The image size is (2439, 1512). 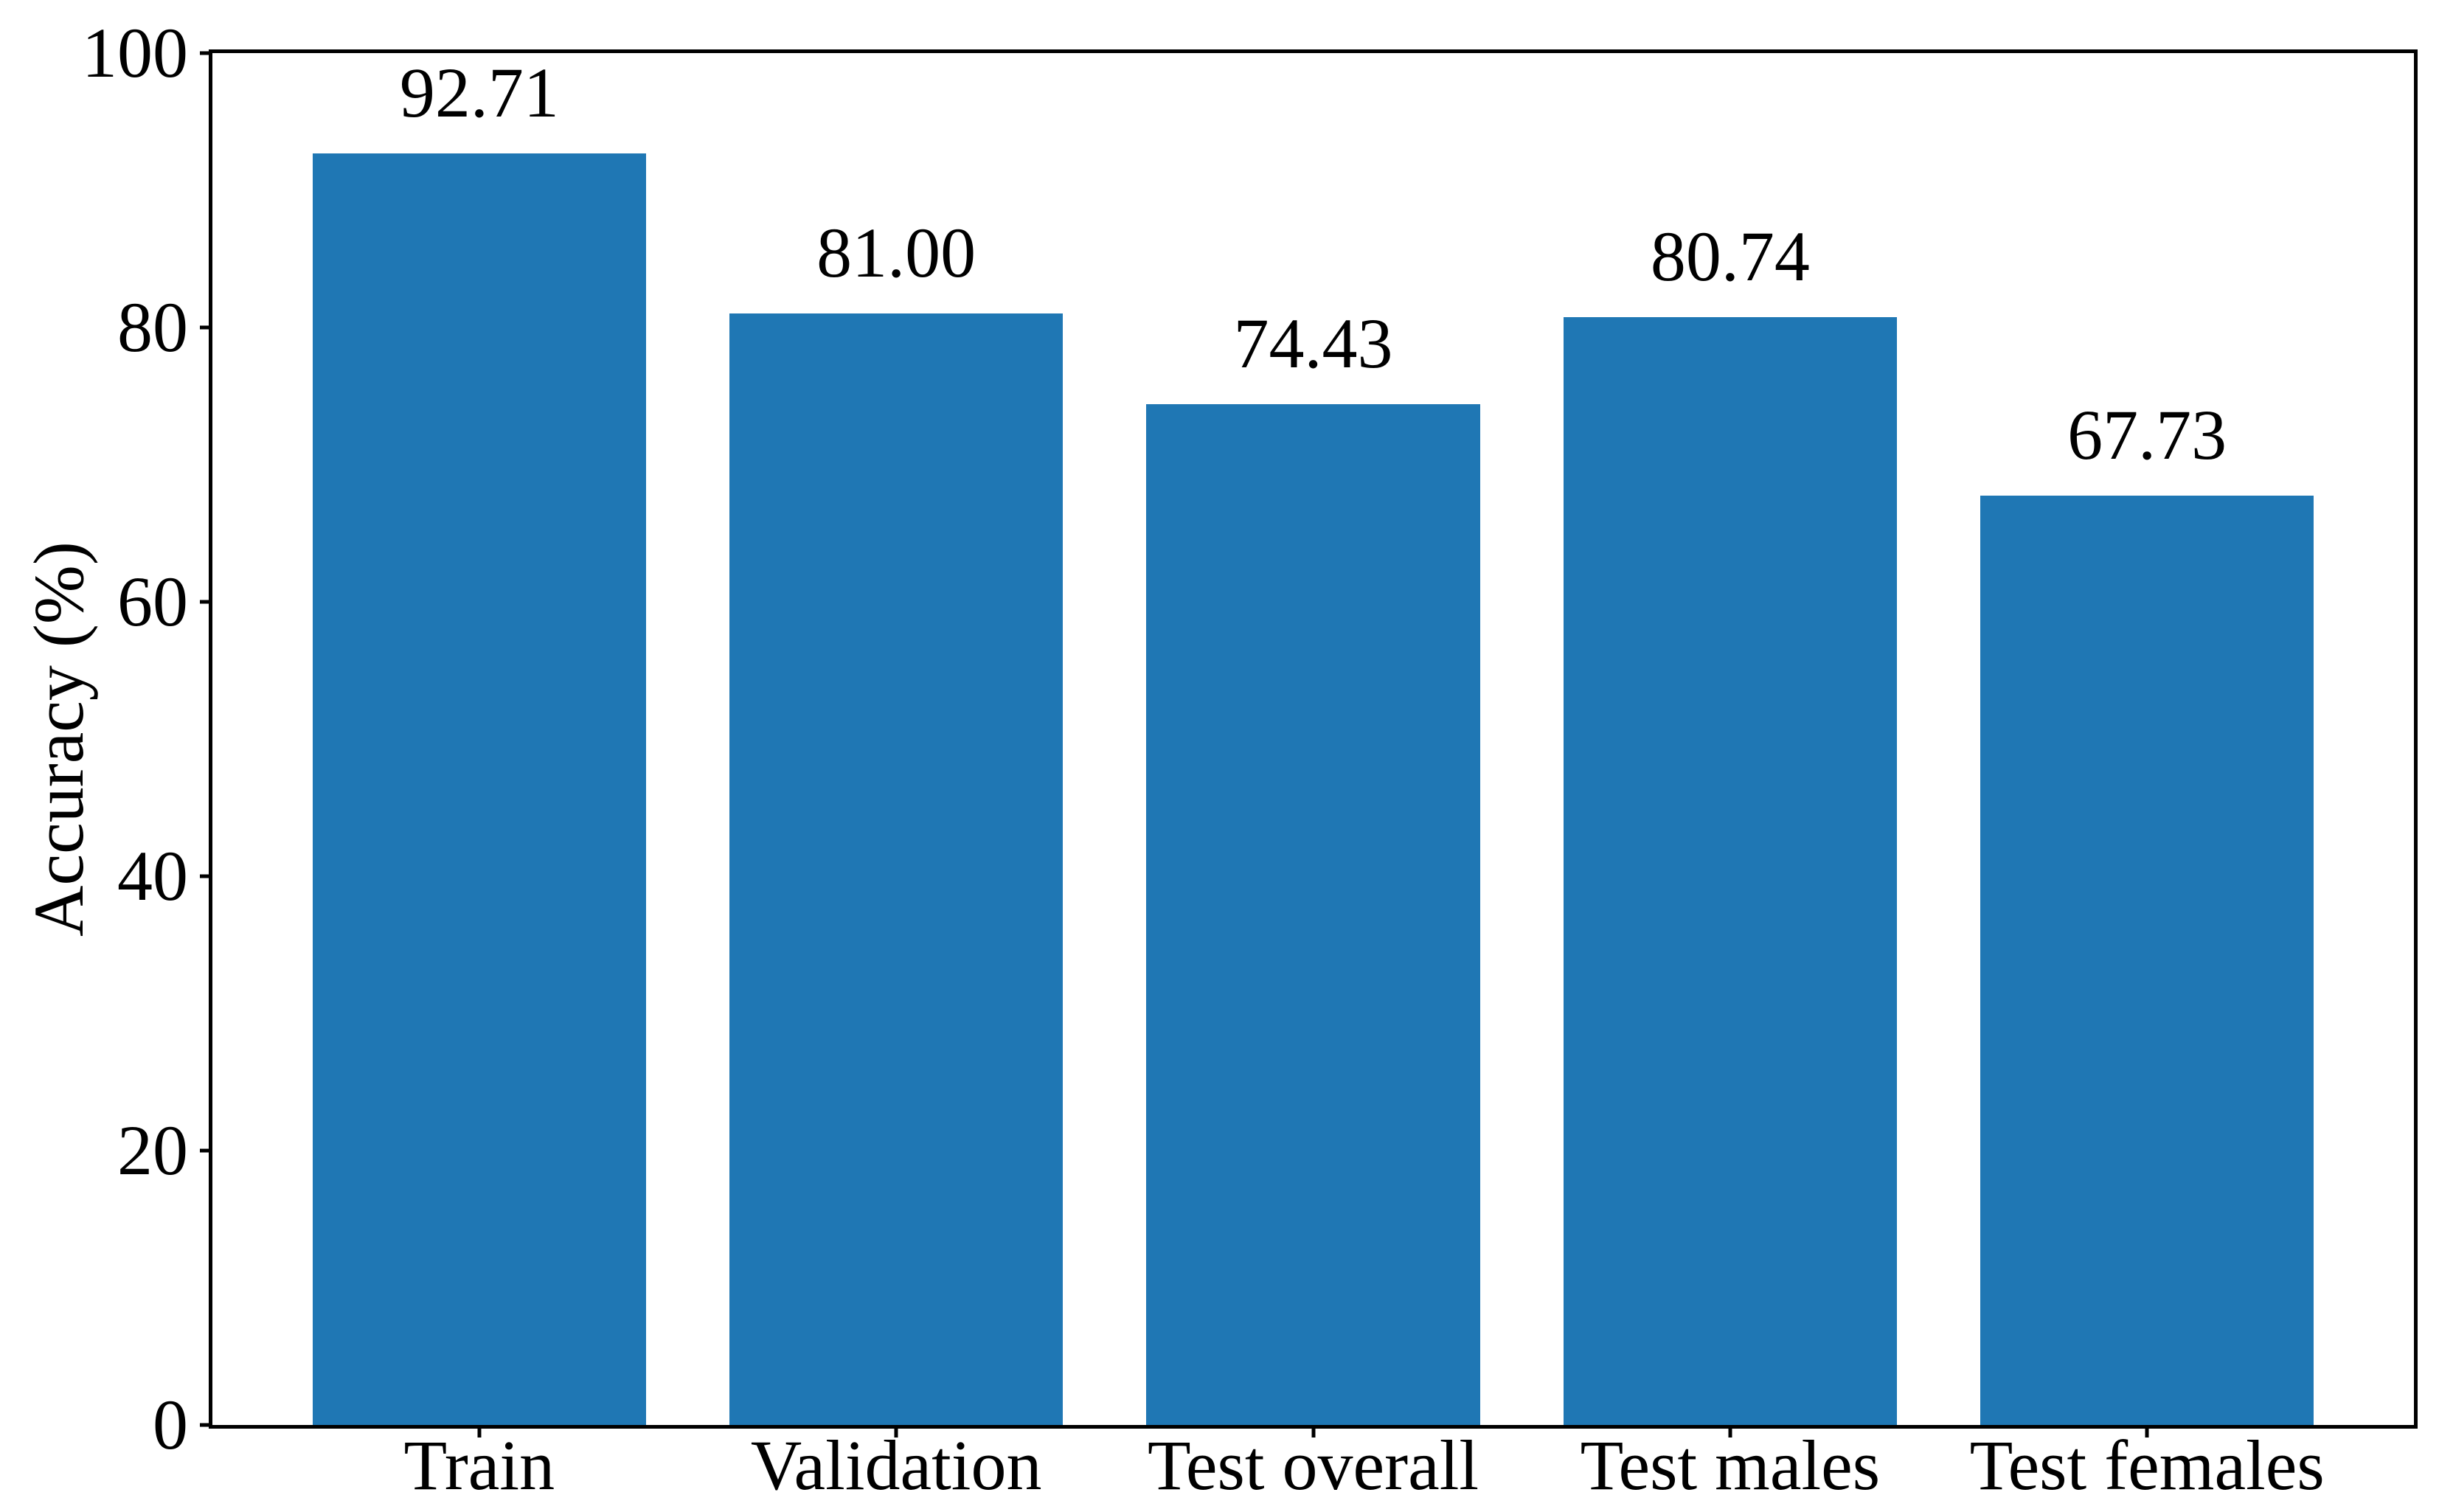 I want to click on y-tick-label: 20, so click(x=152, y=1150).